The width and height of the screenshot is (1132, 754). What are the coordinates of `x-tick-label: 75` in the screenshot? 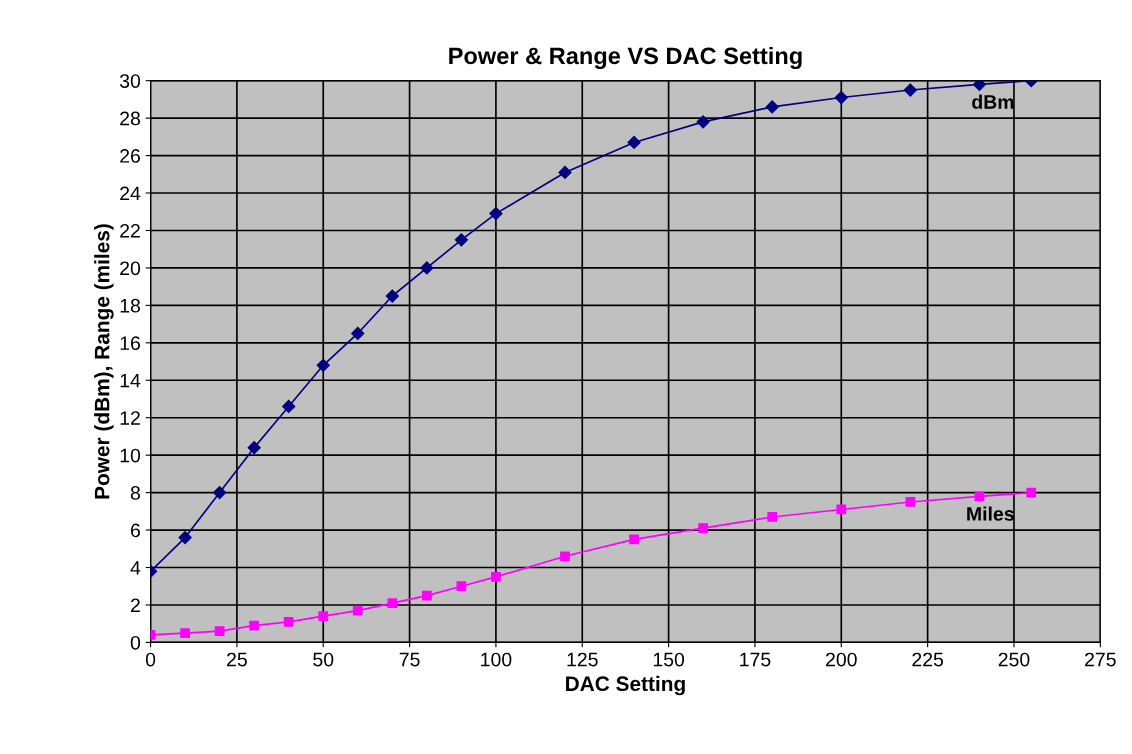 It's located at (409, 659).